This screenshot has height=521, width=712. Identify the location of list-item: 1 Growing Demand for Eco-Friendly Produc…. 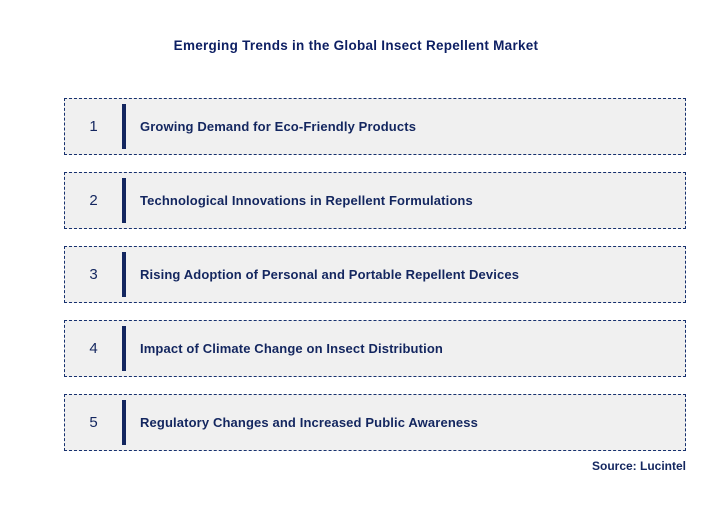
(375, 126).